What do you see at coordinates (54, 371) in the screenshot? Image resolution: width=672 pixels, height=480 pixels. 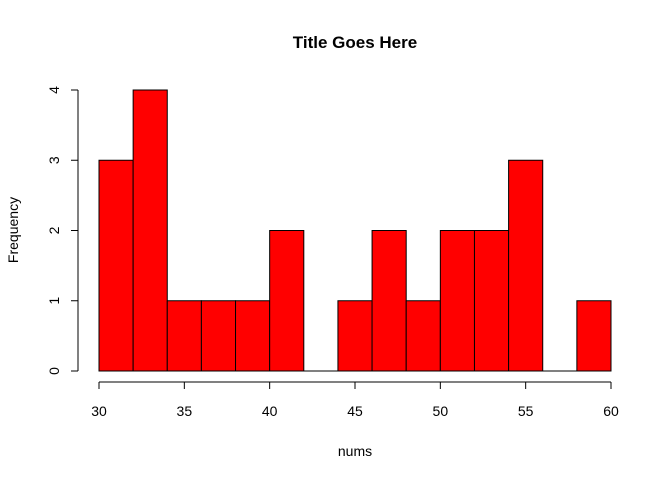 I see `y-tick-label: 0` at bounding box center [54, 371].